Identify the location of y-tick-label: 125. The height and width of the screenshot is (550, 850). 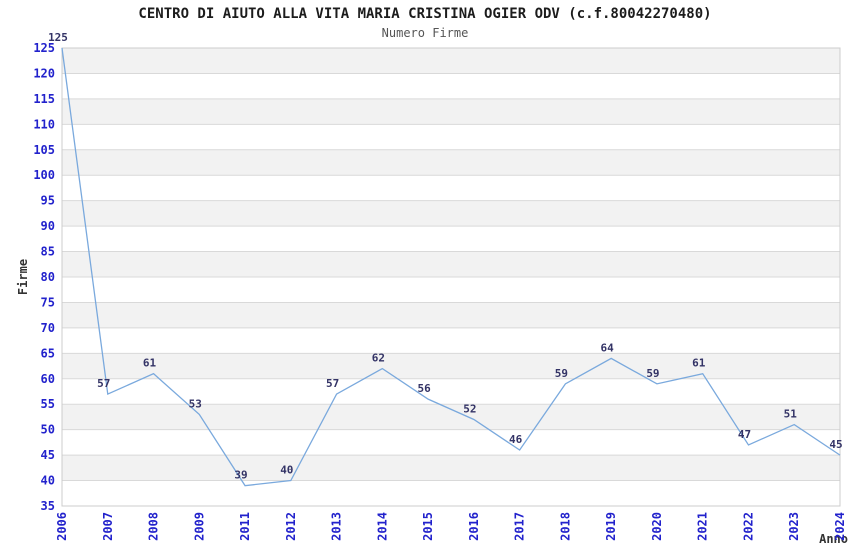
(44, 48).